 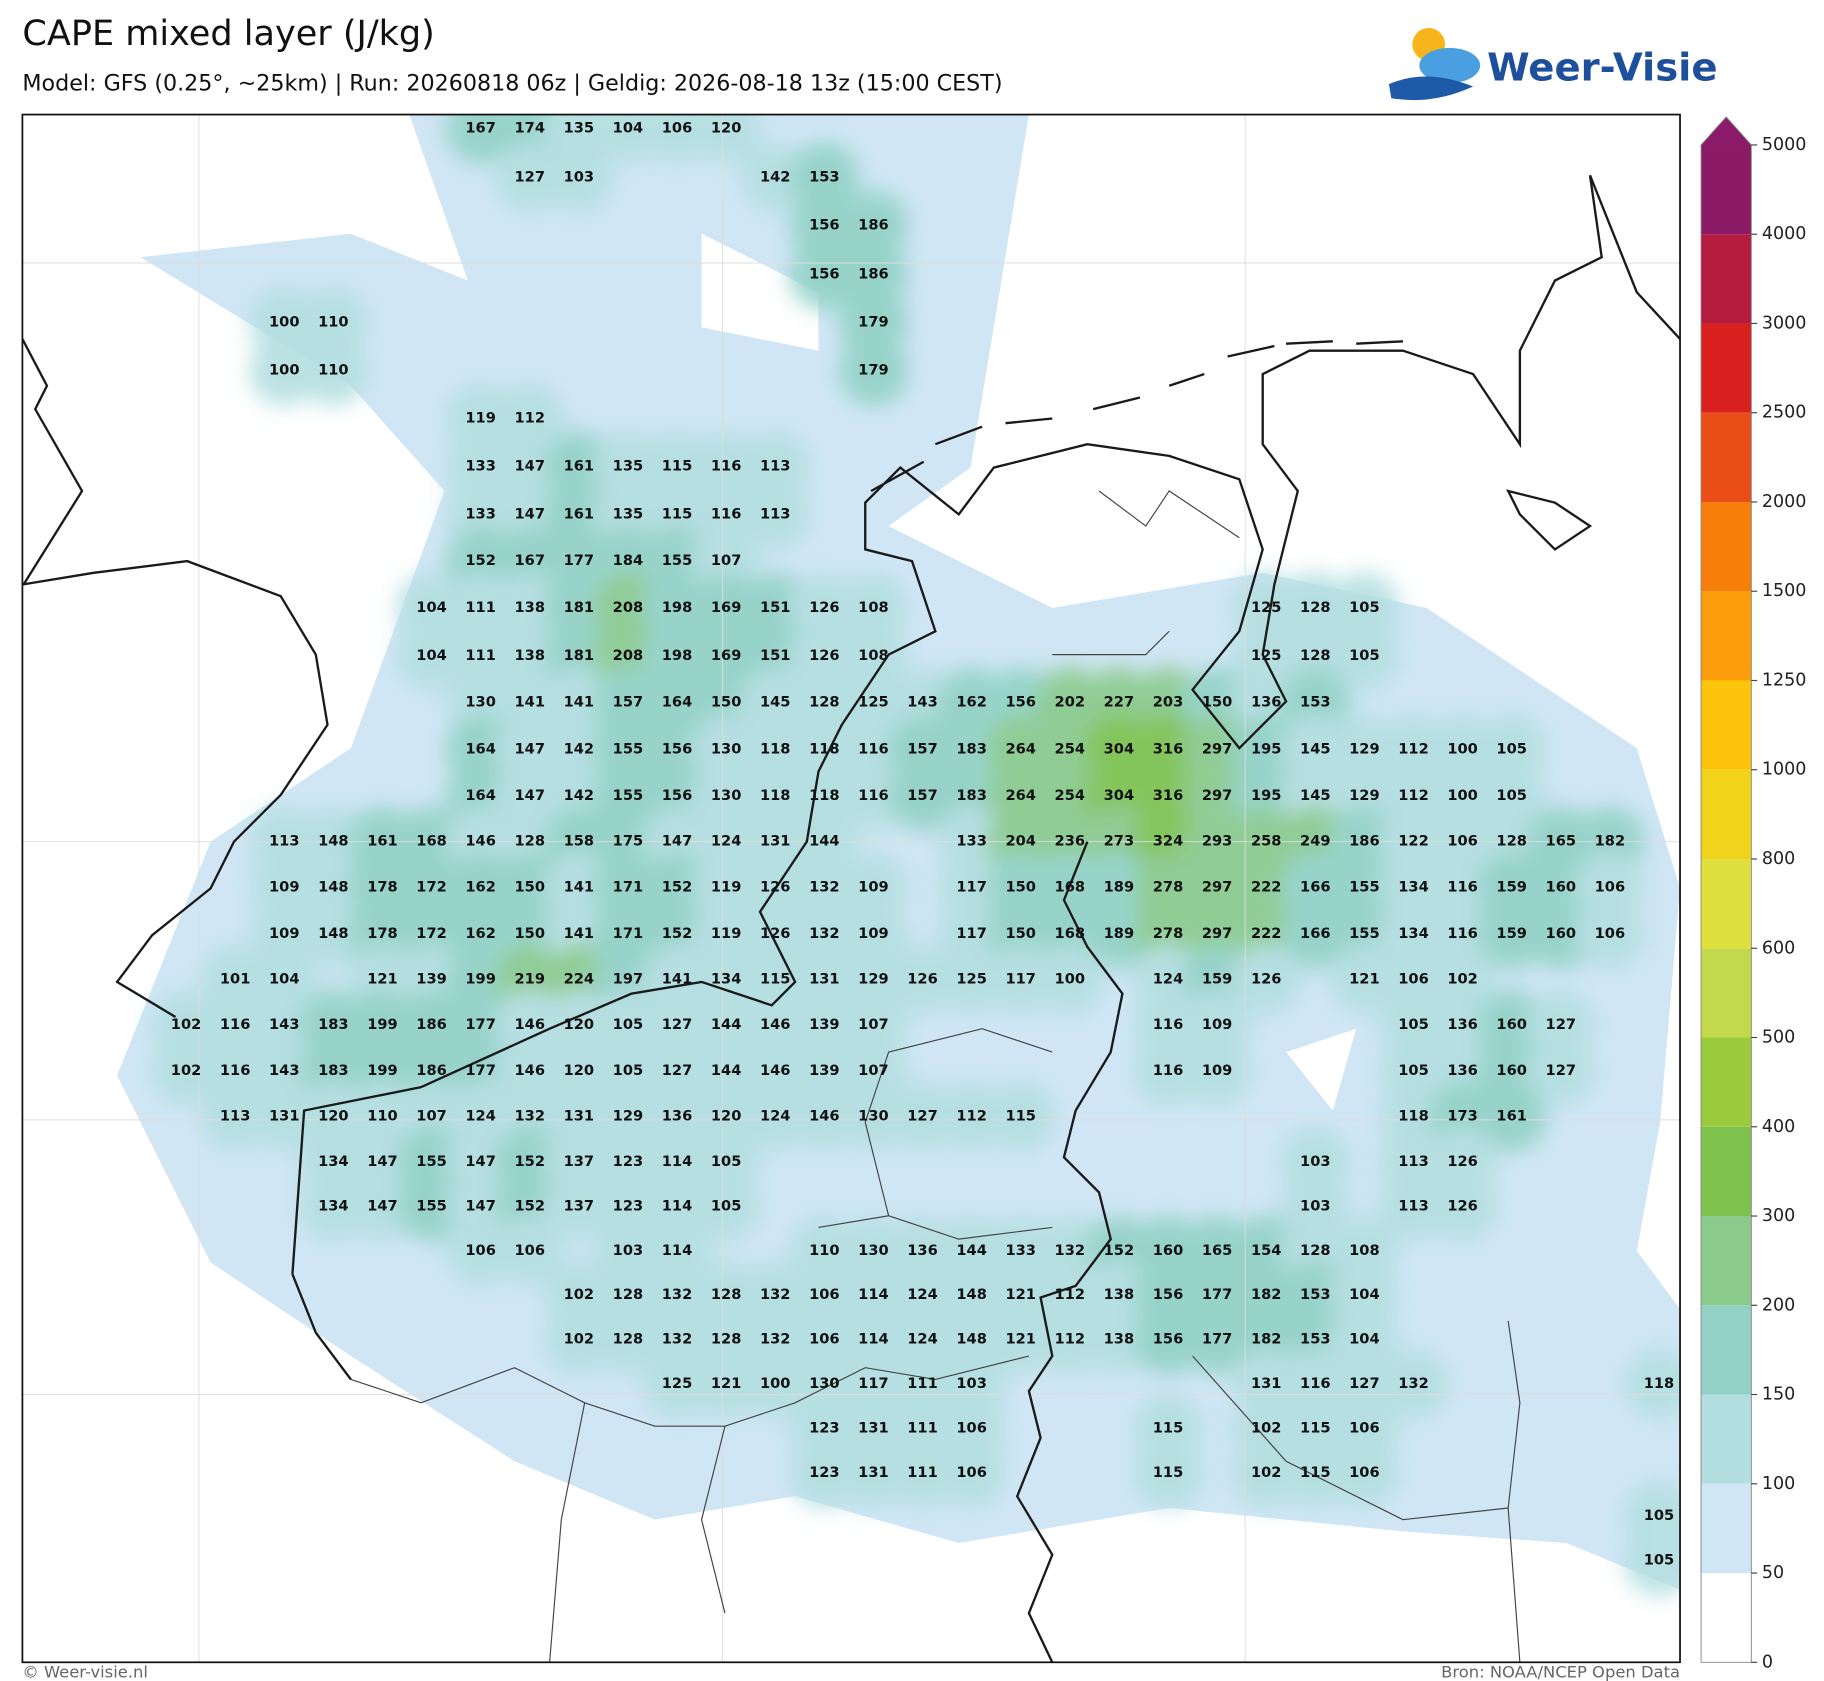 I want to click on cape-value: 278, so click(x=1168, y=933).